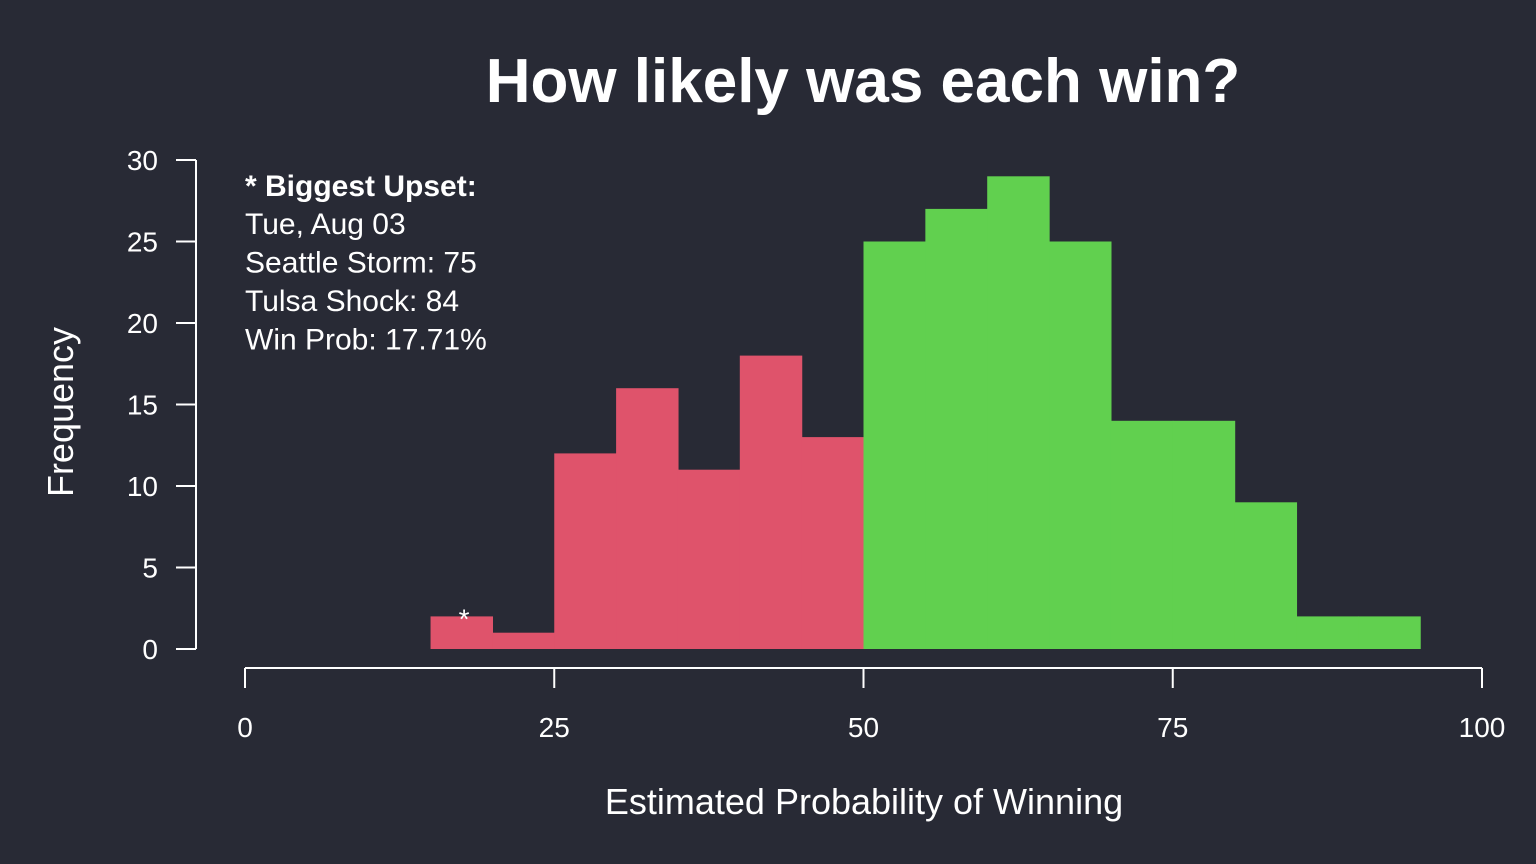  I want to click on x-axis: 0 25 50 75 100, so click(871, 705).